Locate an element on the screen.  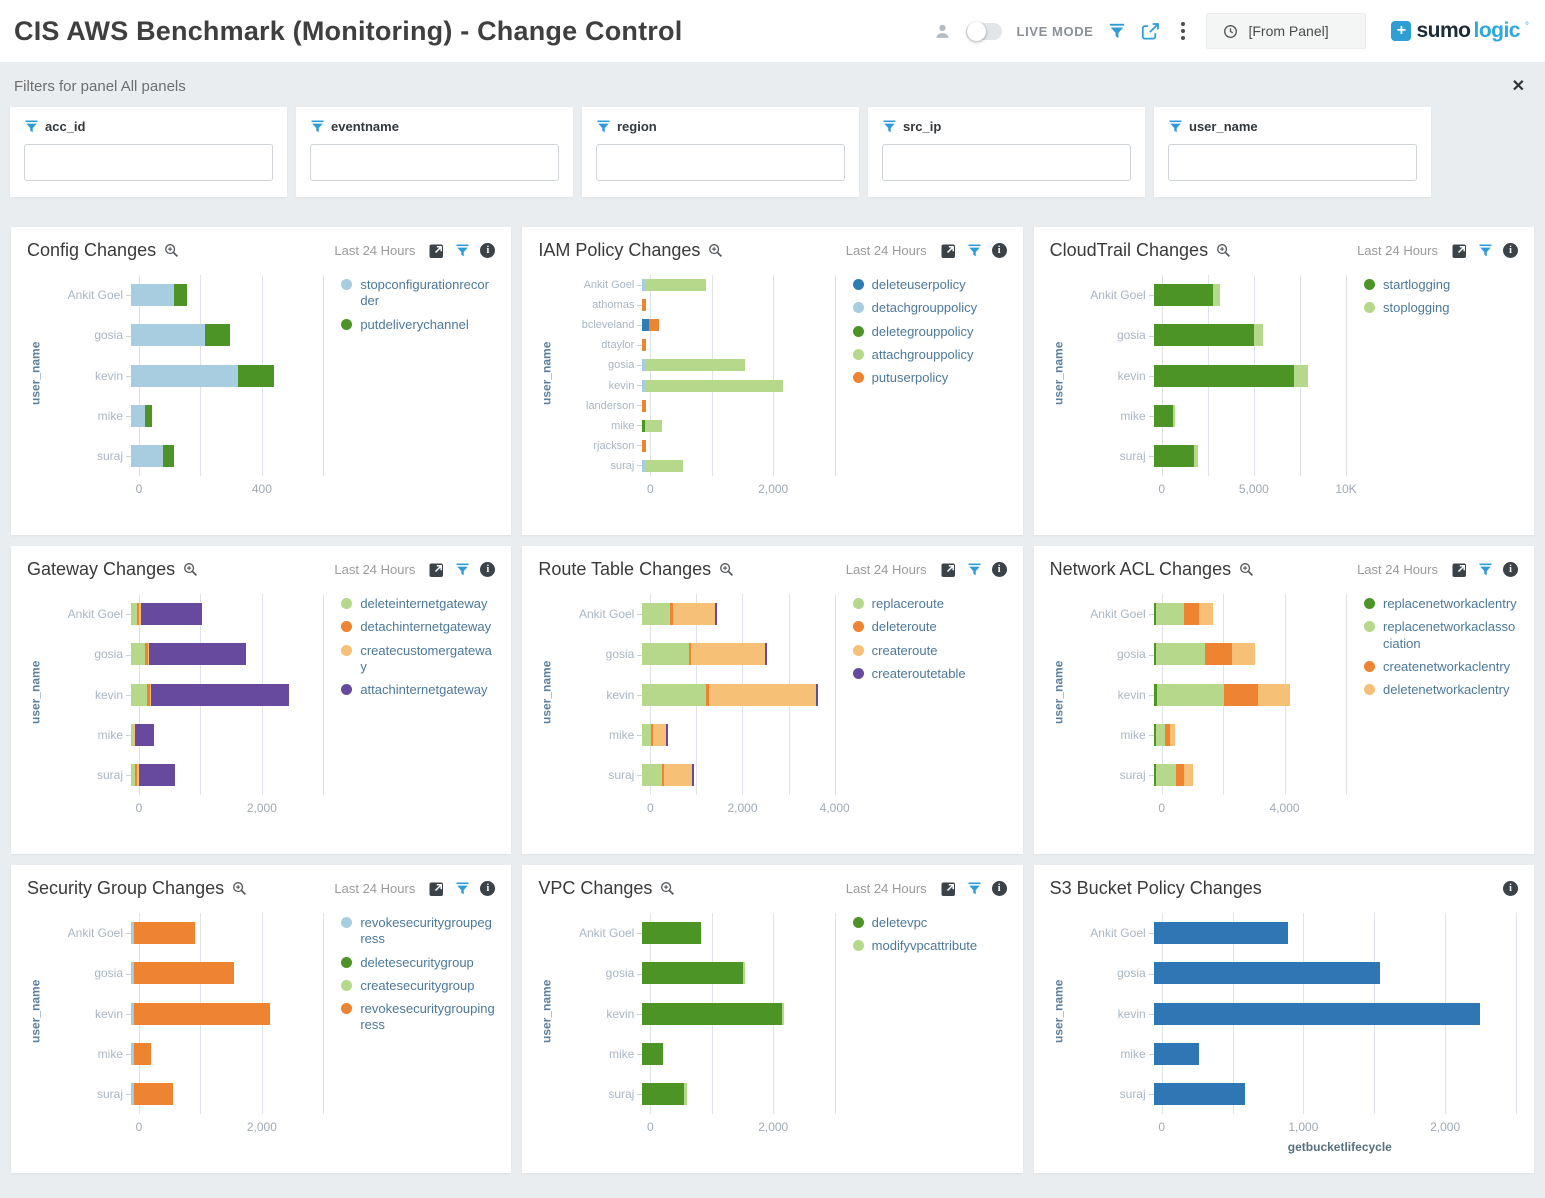
bar-segment-modifyvpcattribute is located at coordinates (783, 1013).